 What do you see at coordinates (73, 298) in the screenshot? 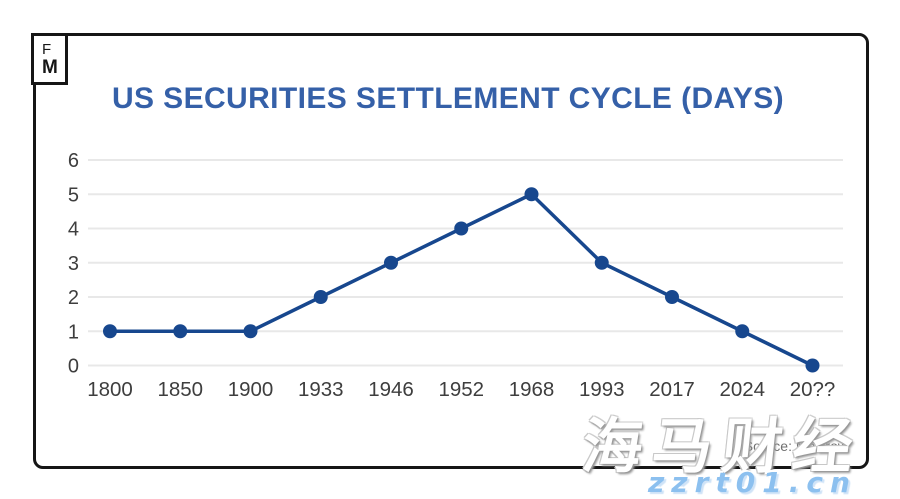
I see `y-tick-label: 2` at bounding box center [73, 298].